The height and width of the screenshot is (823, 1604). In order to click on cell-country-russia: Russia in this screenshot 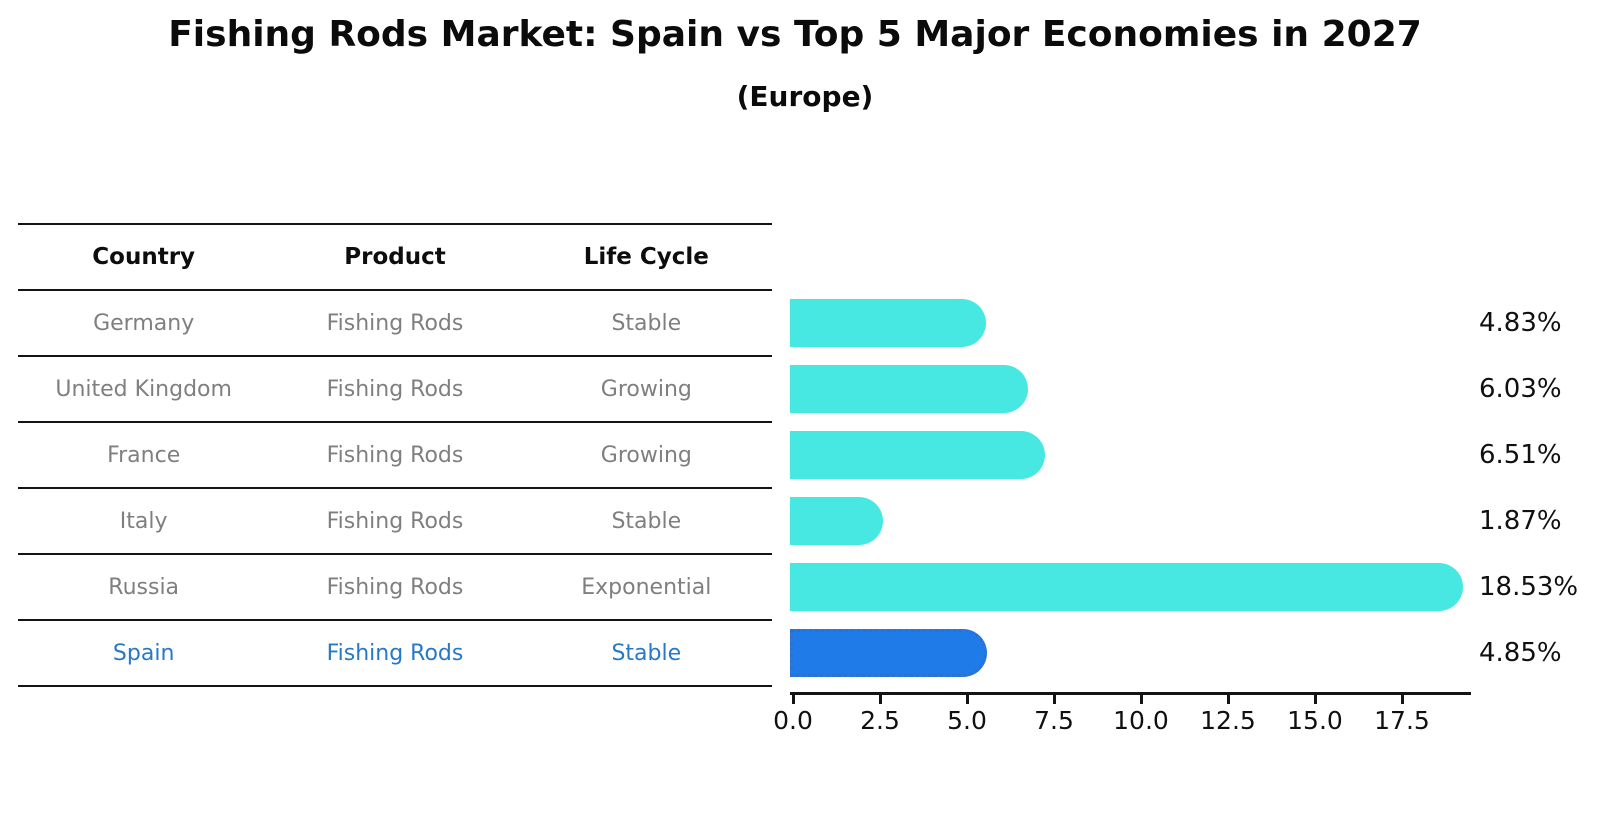, I will do `click(144, 587)`.